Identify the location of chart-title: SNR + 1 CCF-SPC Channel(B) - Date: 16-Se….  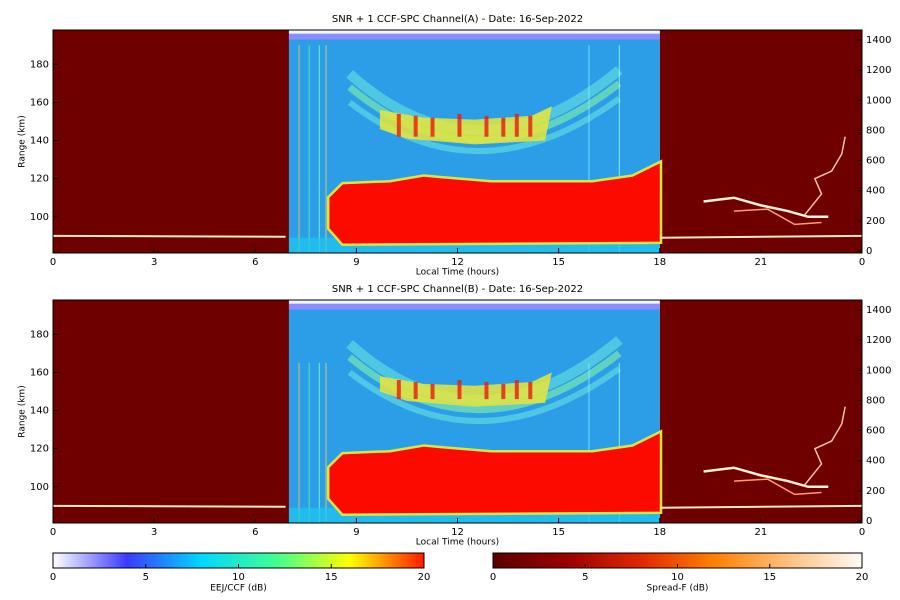
(457, 289).